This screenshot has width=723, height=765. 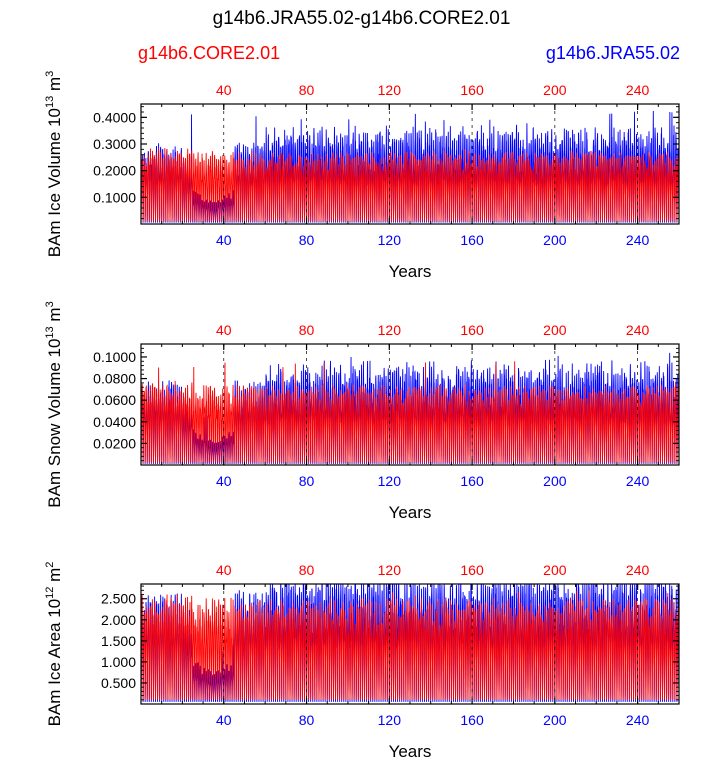 What do you see at coordinates (118, 620) in the screenshot?
I see `y-tick-label: 2.000` at bounding box center [118, 620].